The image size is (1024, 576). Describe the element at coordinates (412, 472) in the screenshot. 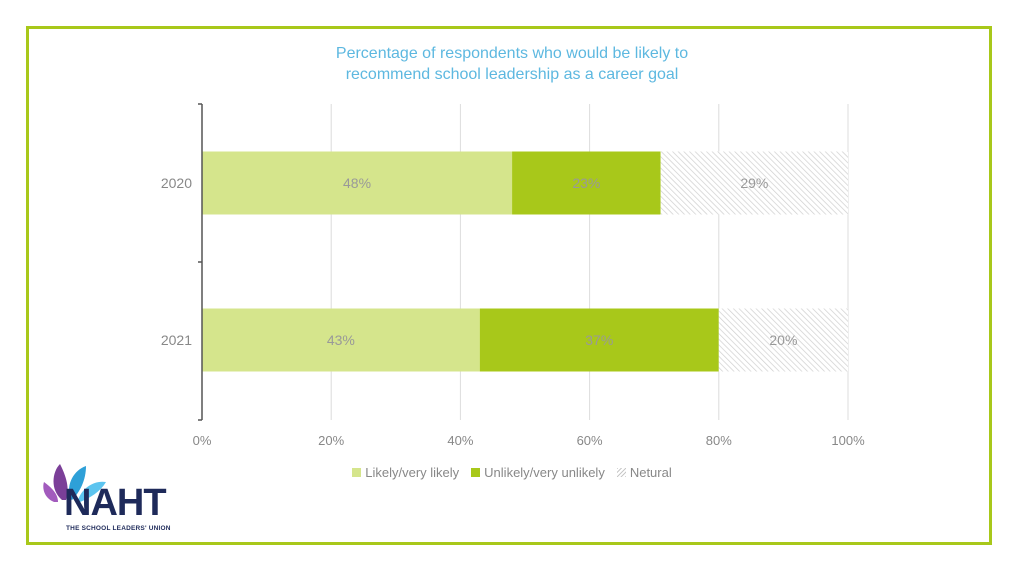

I see `legend-label: Likely/very likely` at that location.